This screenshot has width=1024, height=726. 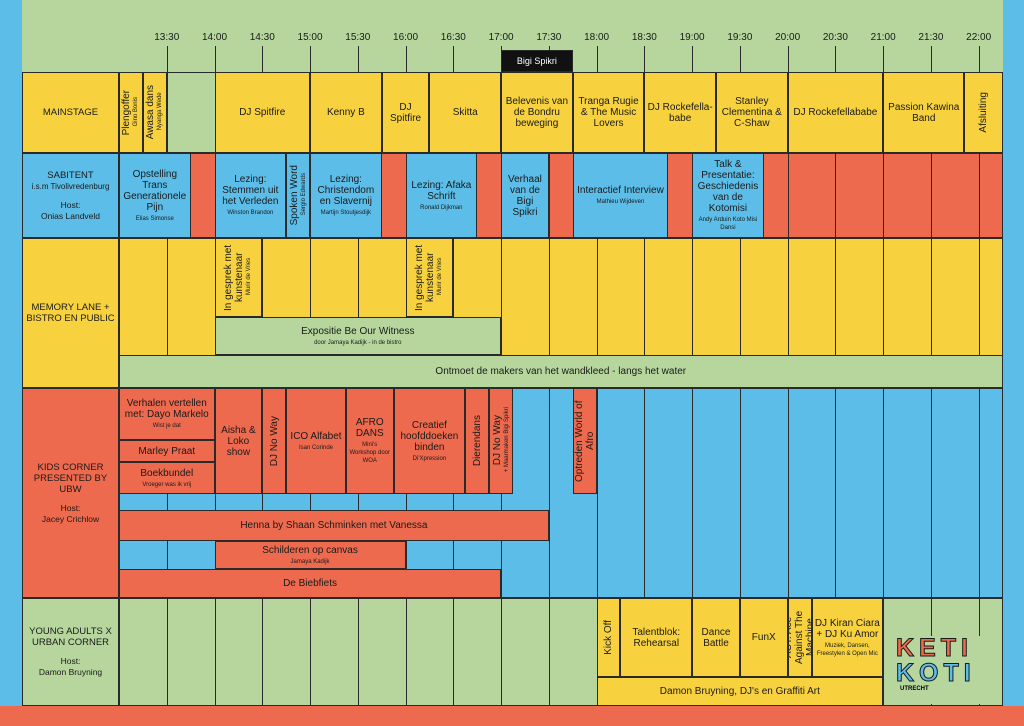 What do you see at coordinates (250, 190) in the screenshot?
I see `event-title: Lezing: Stemmen uit het Verleden` at bounding box center [250, 190].